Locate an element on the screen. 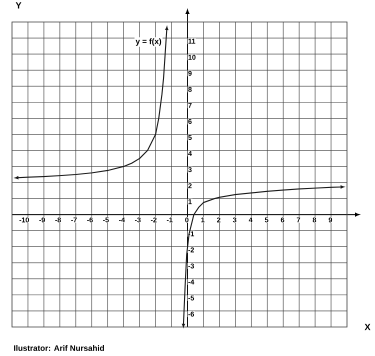 The width and height of the screenshot is (375, 356). series-label: y = f(x) is located at coordinates (149, 42).